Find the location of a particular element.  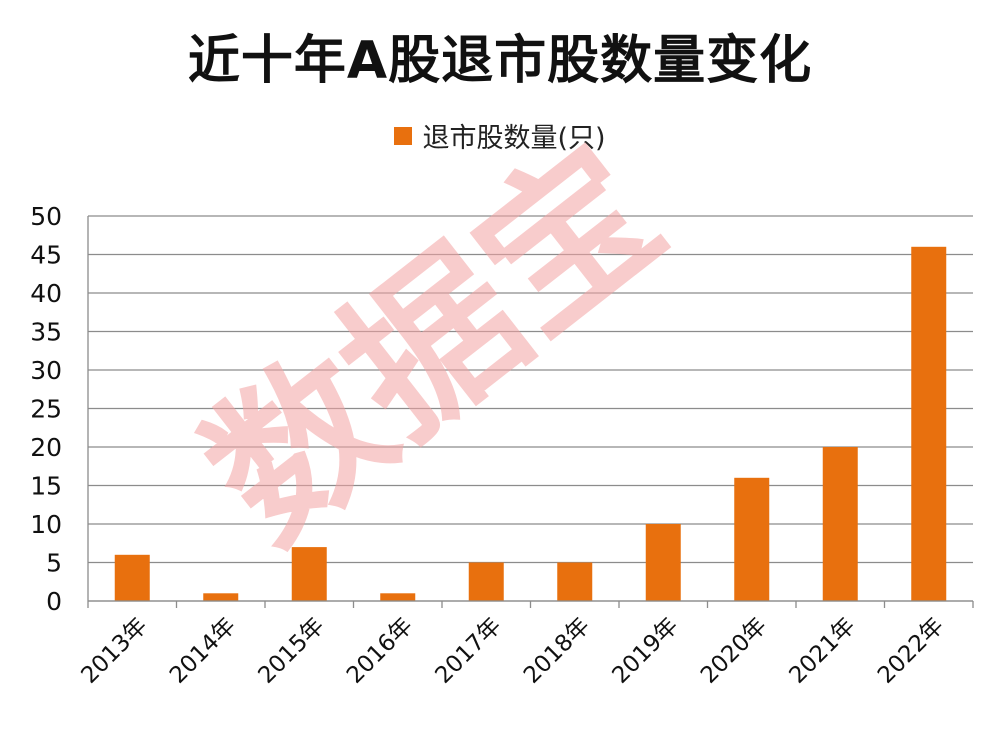

y-tick-label: 35 is located at coordinates (46, 332).